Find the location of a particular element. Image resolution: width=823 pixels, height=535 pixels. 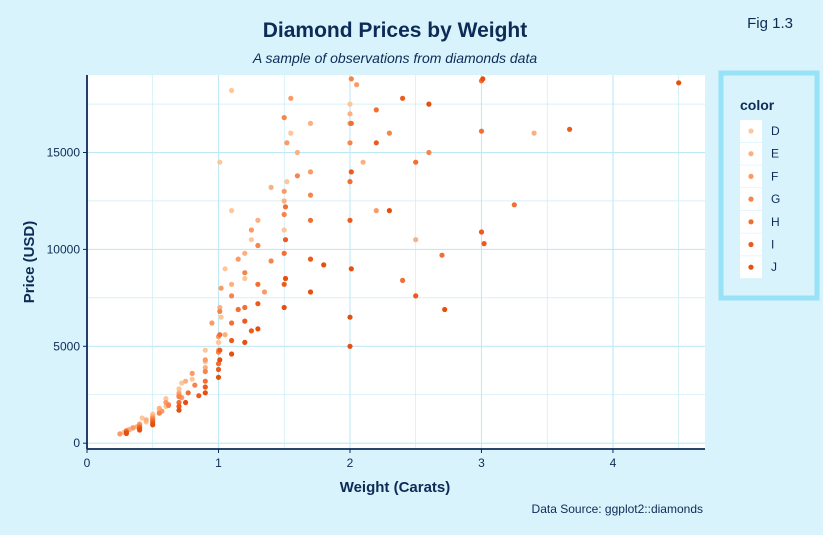

legend-key-g is located at coordinates (751, 199).